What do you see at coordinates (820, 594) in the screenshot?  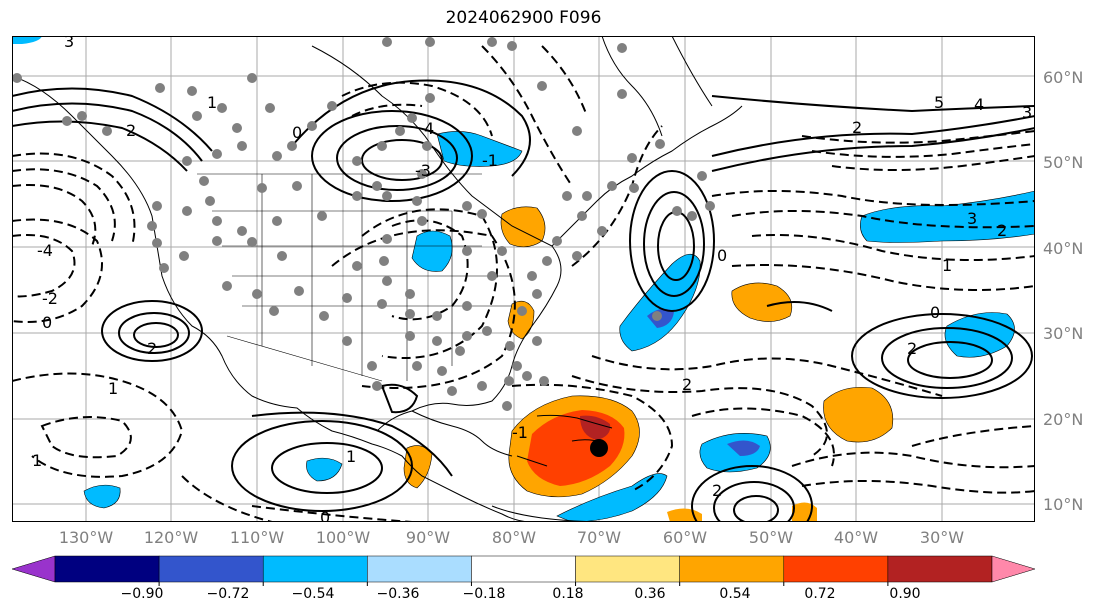 I see `colorbar-tick-label: 0.72` at bounding box center [820, 594].